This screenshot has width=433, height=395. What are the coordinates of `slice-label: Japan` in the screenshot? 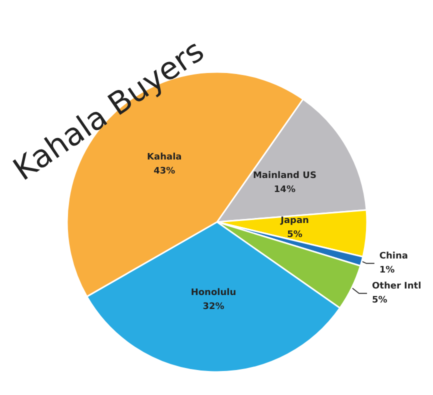 It's located at (294, 221).